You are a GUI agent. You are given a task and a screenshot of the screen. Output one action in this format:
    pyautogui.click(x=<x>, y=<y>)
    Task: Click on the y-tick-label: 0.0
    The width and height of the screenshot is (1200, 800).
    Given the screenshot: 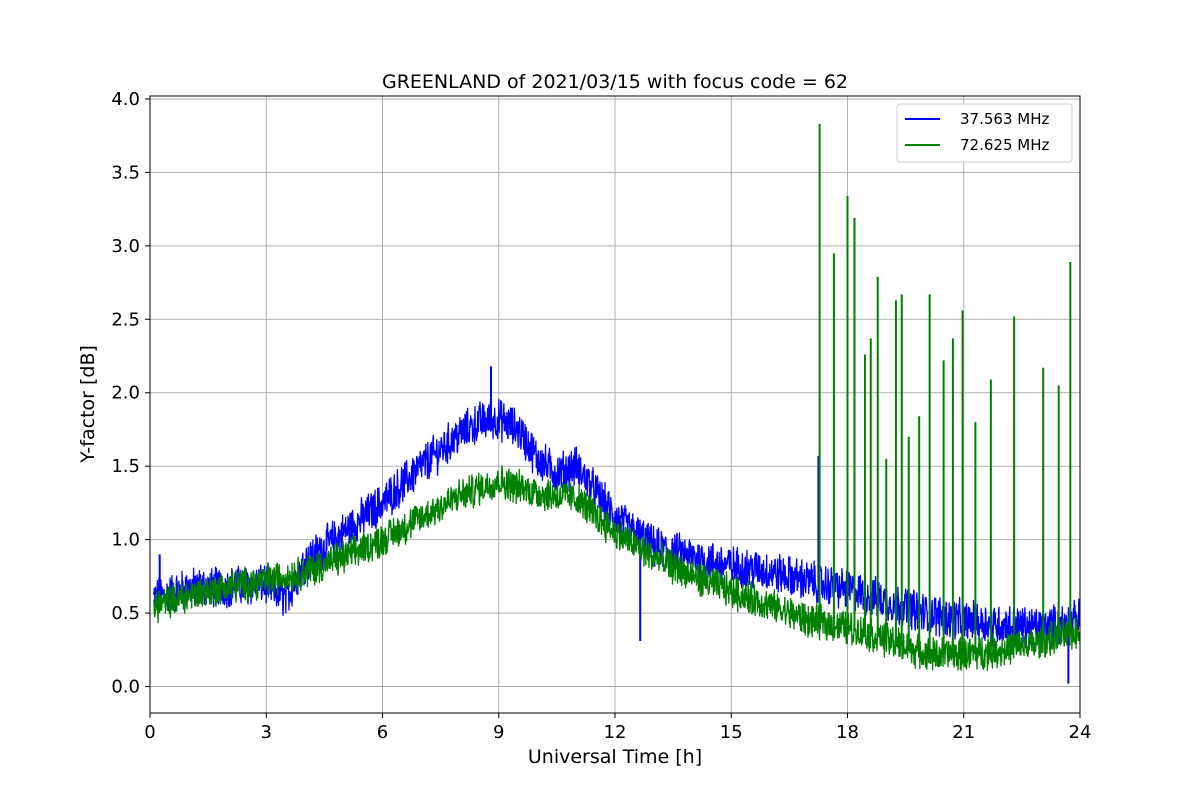 What is the action you would take?
    pyautogui.click(x=125, y=687)
    